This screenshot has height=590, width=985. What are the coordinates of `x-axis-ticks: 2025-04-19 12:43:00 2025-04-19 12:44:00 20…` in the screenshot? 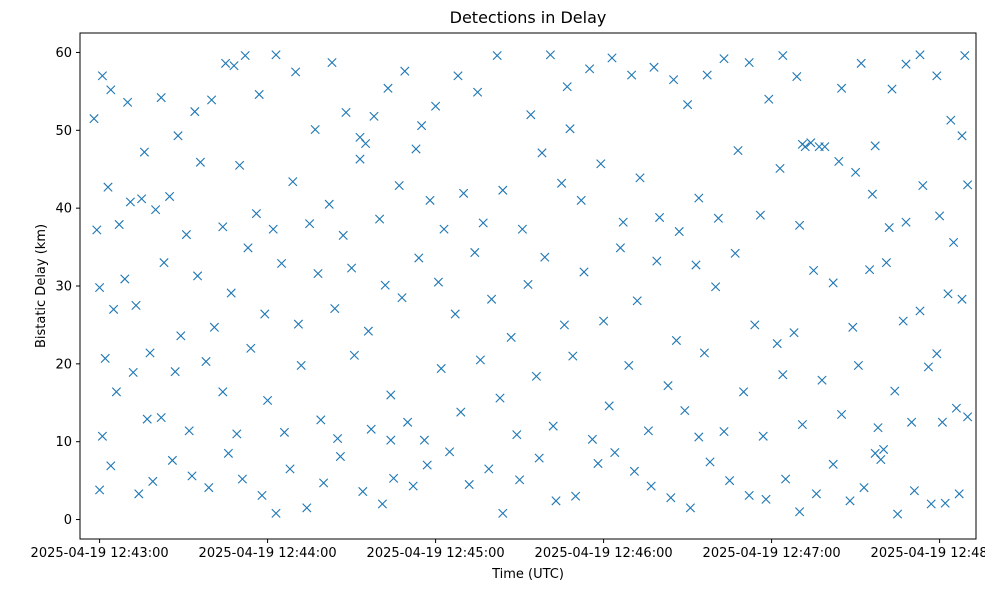 It's located at (508, 550).